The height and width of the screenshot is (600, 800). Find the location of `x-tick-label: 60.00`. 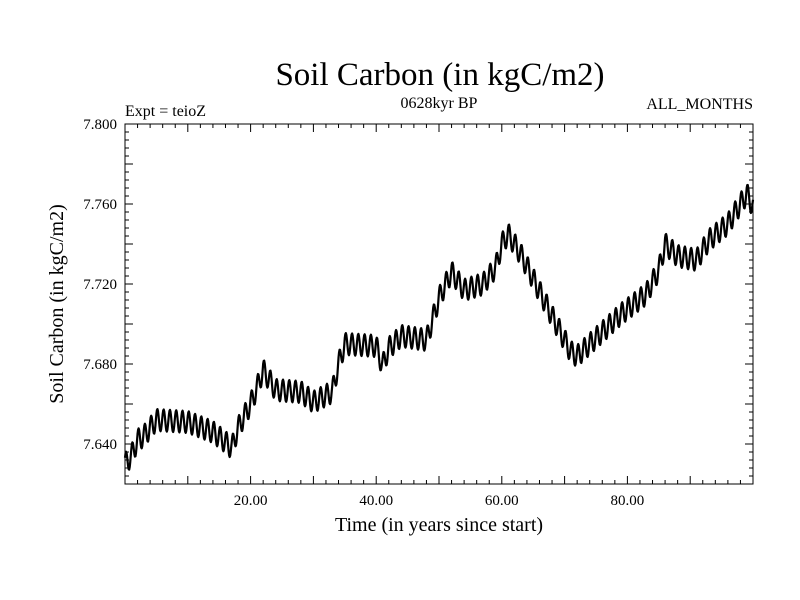

x-tick-label: 60.00 is located at coordinates (502, 501).